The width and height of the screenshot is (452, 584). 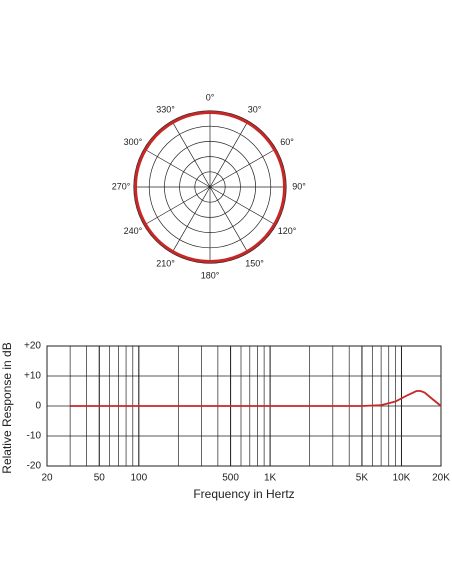 What do you see at coordinates (133, 142) in the screenshot?
I see `angle-label: 300°` at bounding box center [133, 142].